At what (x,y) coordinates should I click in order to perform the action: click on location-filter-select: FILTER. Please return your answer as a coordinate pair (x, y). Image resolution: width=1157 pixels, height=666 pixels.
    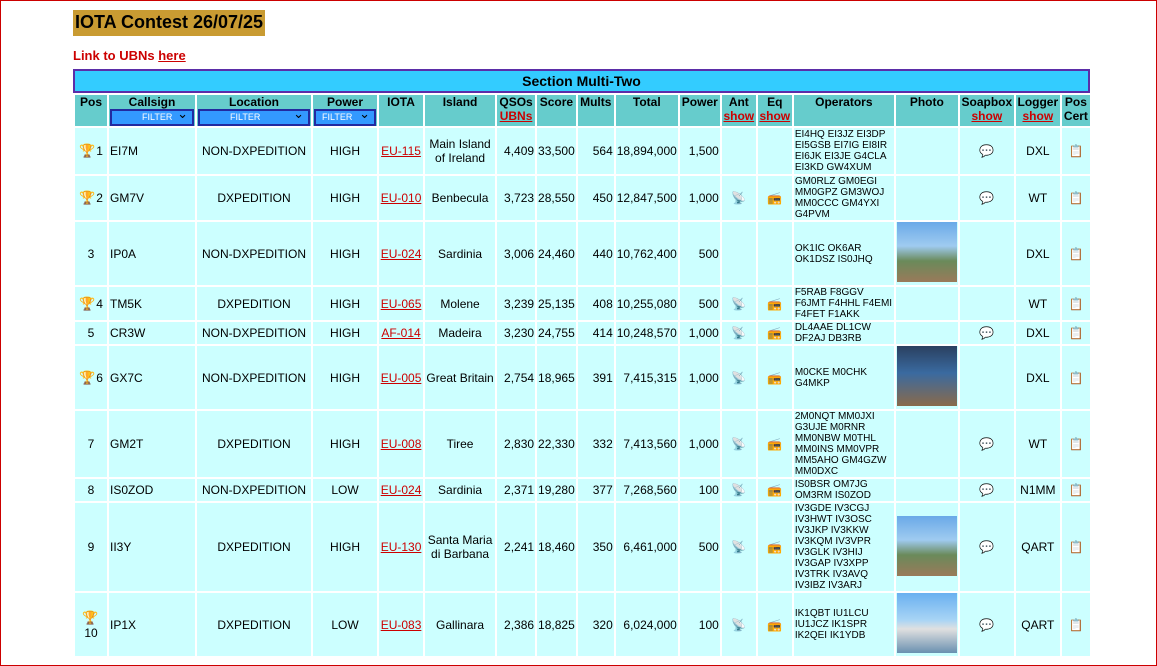
    Looking at the image, I should click on (254, 116).